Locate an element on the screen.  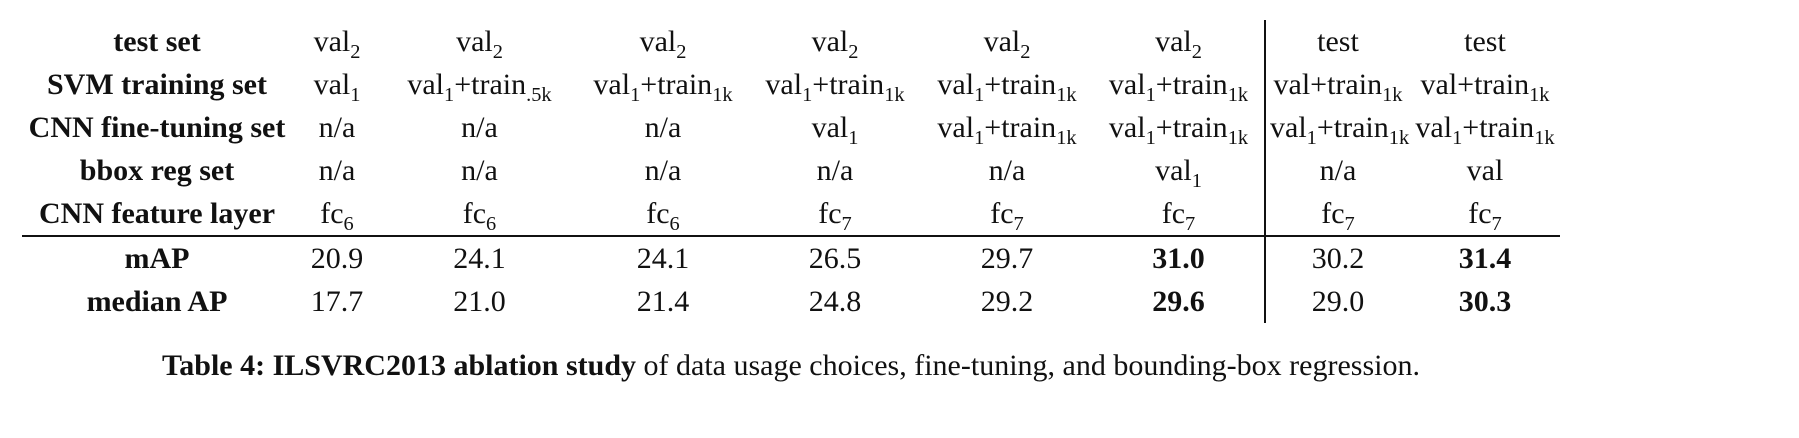
table-cell: val is located at coordinates (1485, 170).